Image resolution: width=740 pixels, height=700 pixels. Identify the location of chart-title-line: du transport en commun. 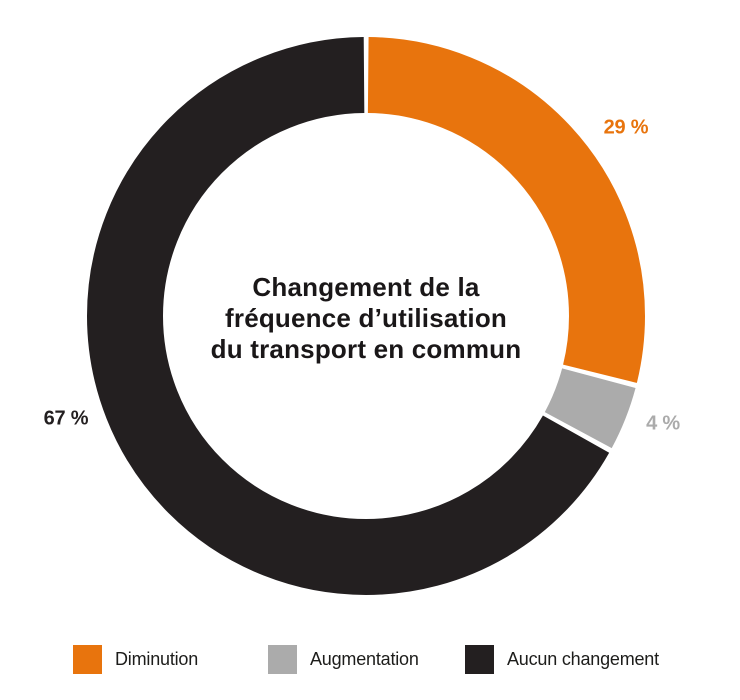
(366, 349).